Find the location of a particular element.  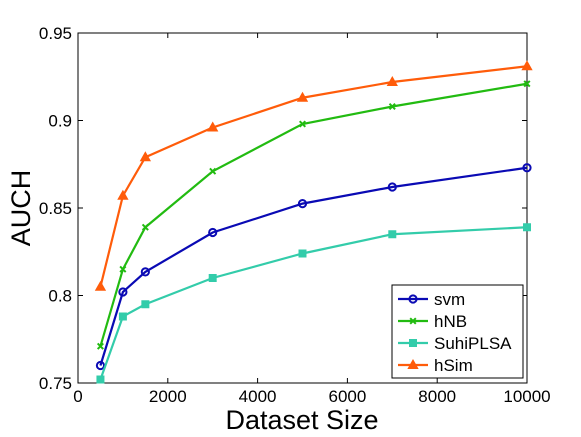

y-tick-label: 0.75 is located at coordinates (55, 383).